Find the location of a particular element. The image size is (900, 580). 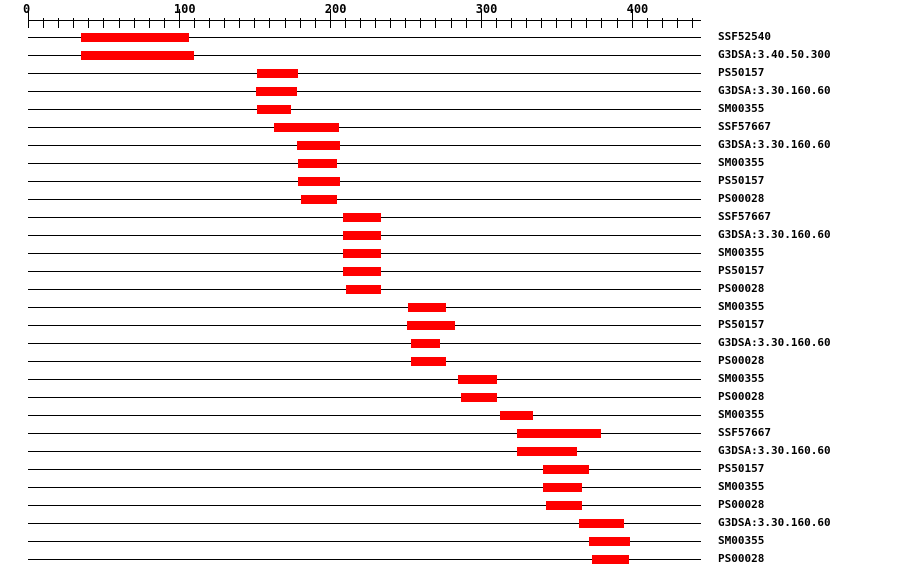

axis-tick-label: 100 is located at coordinates (184, 9).